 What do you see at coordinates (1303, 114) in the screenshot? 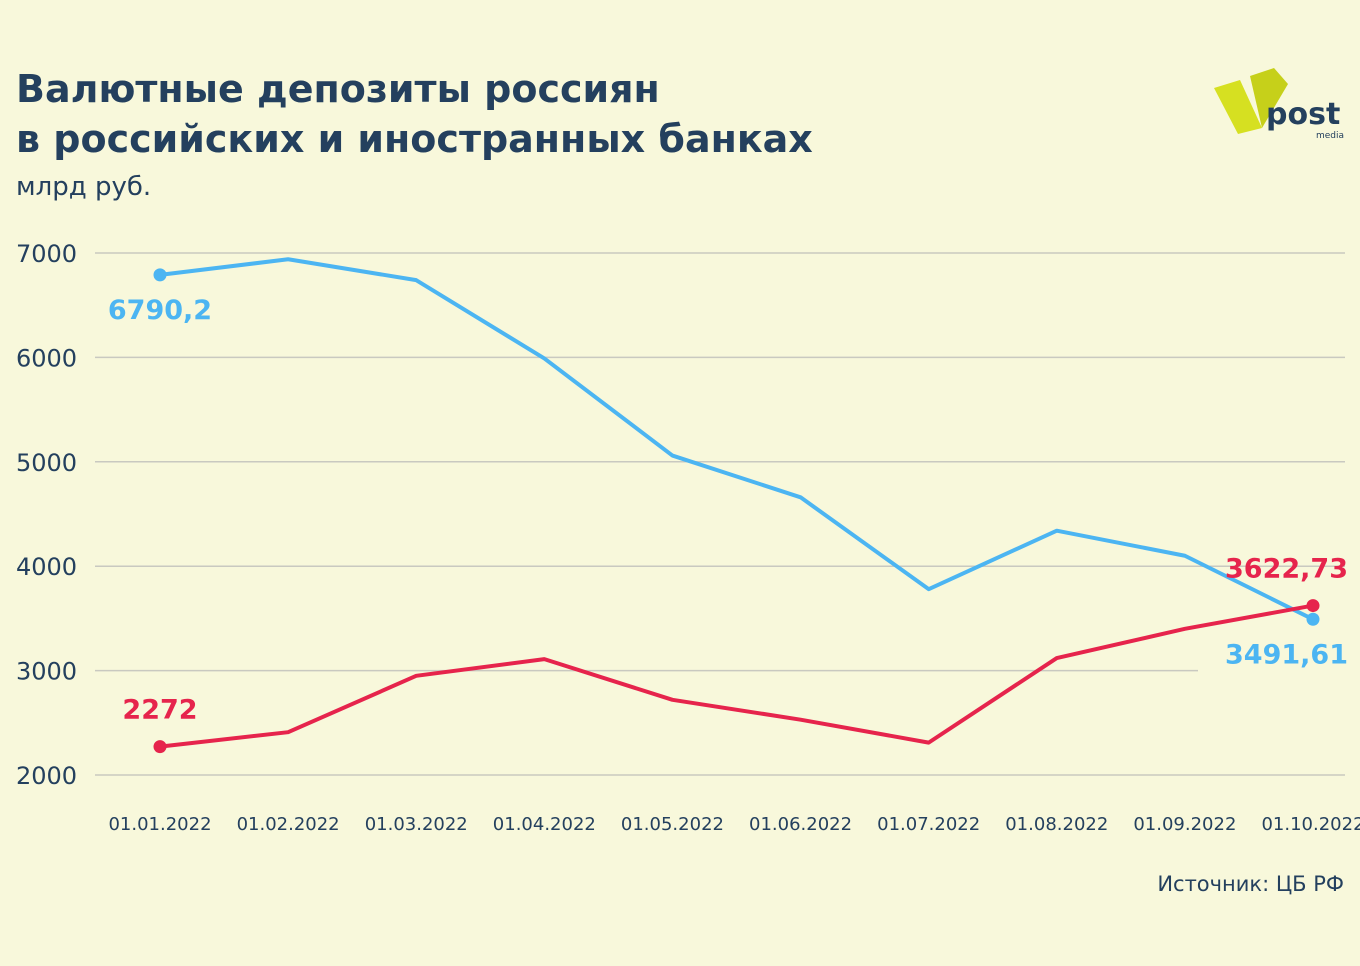
I see `logo-text: post` at bounding box center [1303, 114].